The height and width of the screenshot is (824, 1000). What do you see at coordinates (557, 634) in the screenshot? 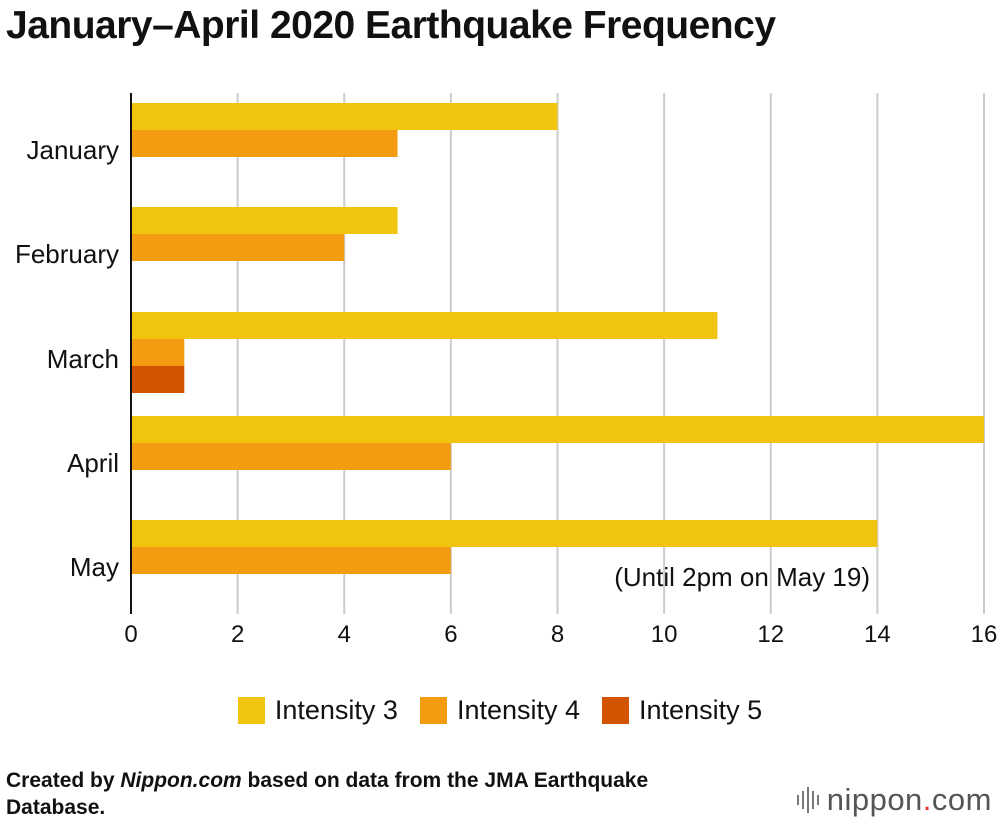
I see `x-tick-label: 8` at bounding box center [557, 634].